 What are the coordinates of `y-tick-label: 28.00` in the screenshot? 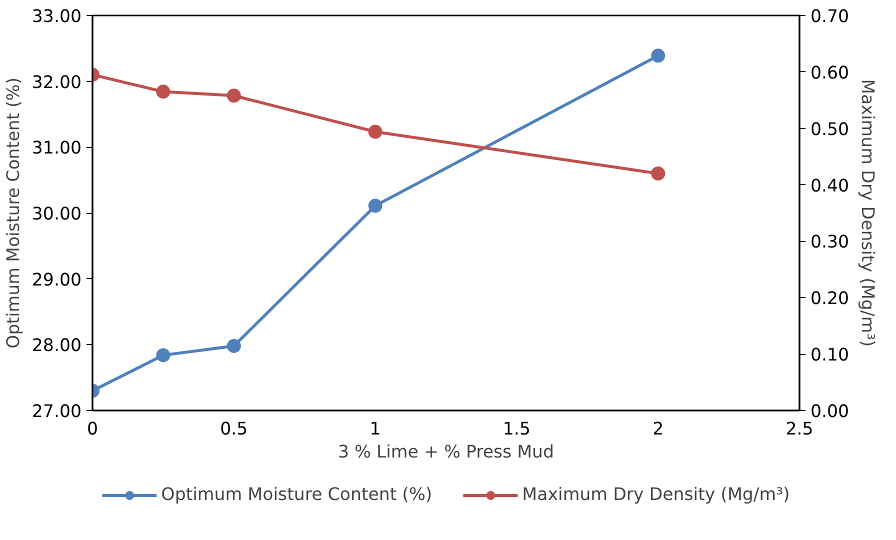 It's located at (57, 346).